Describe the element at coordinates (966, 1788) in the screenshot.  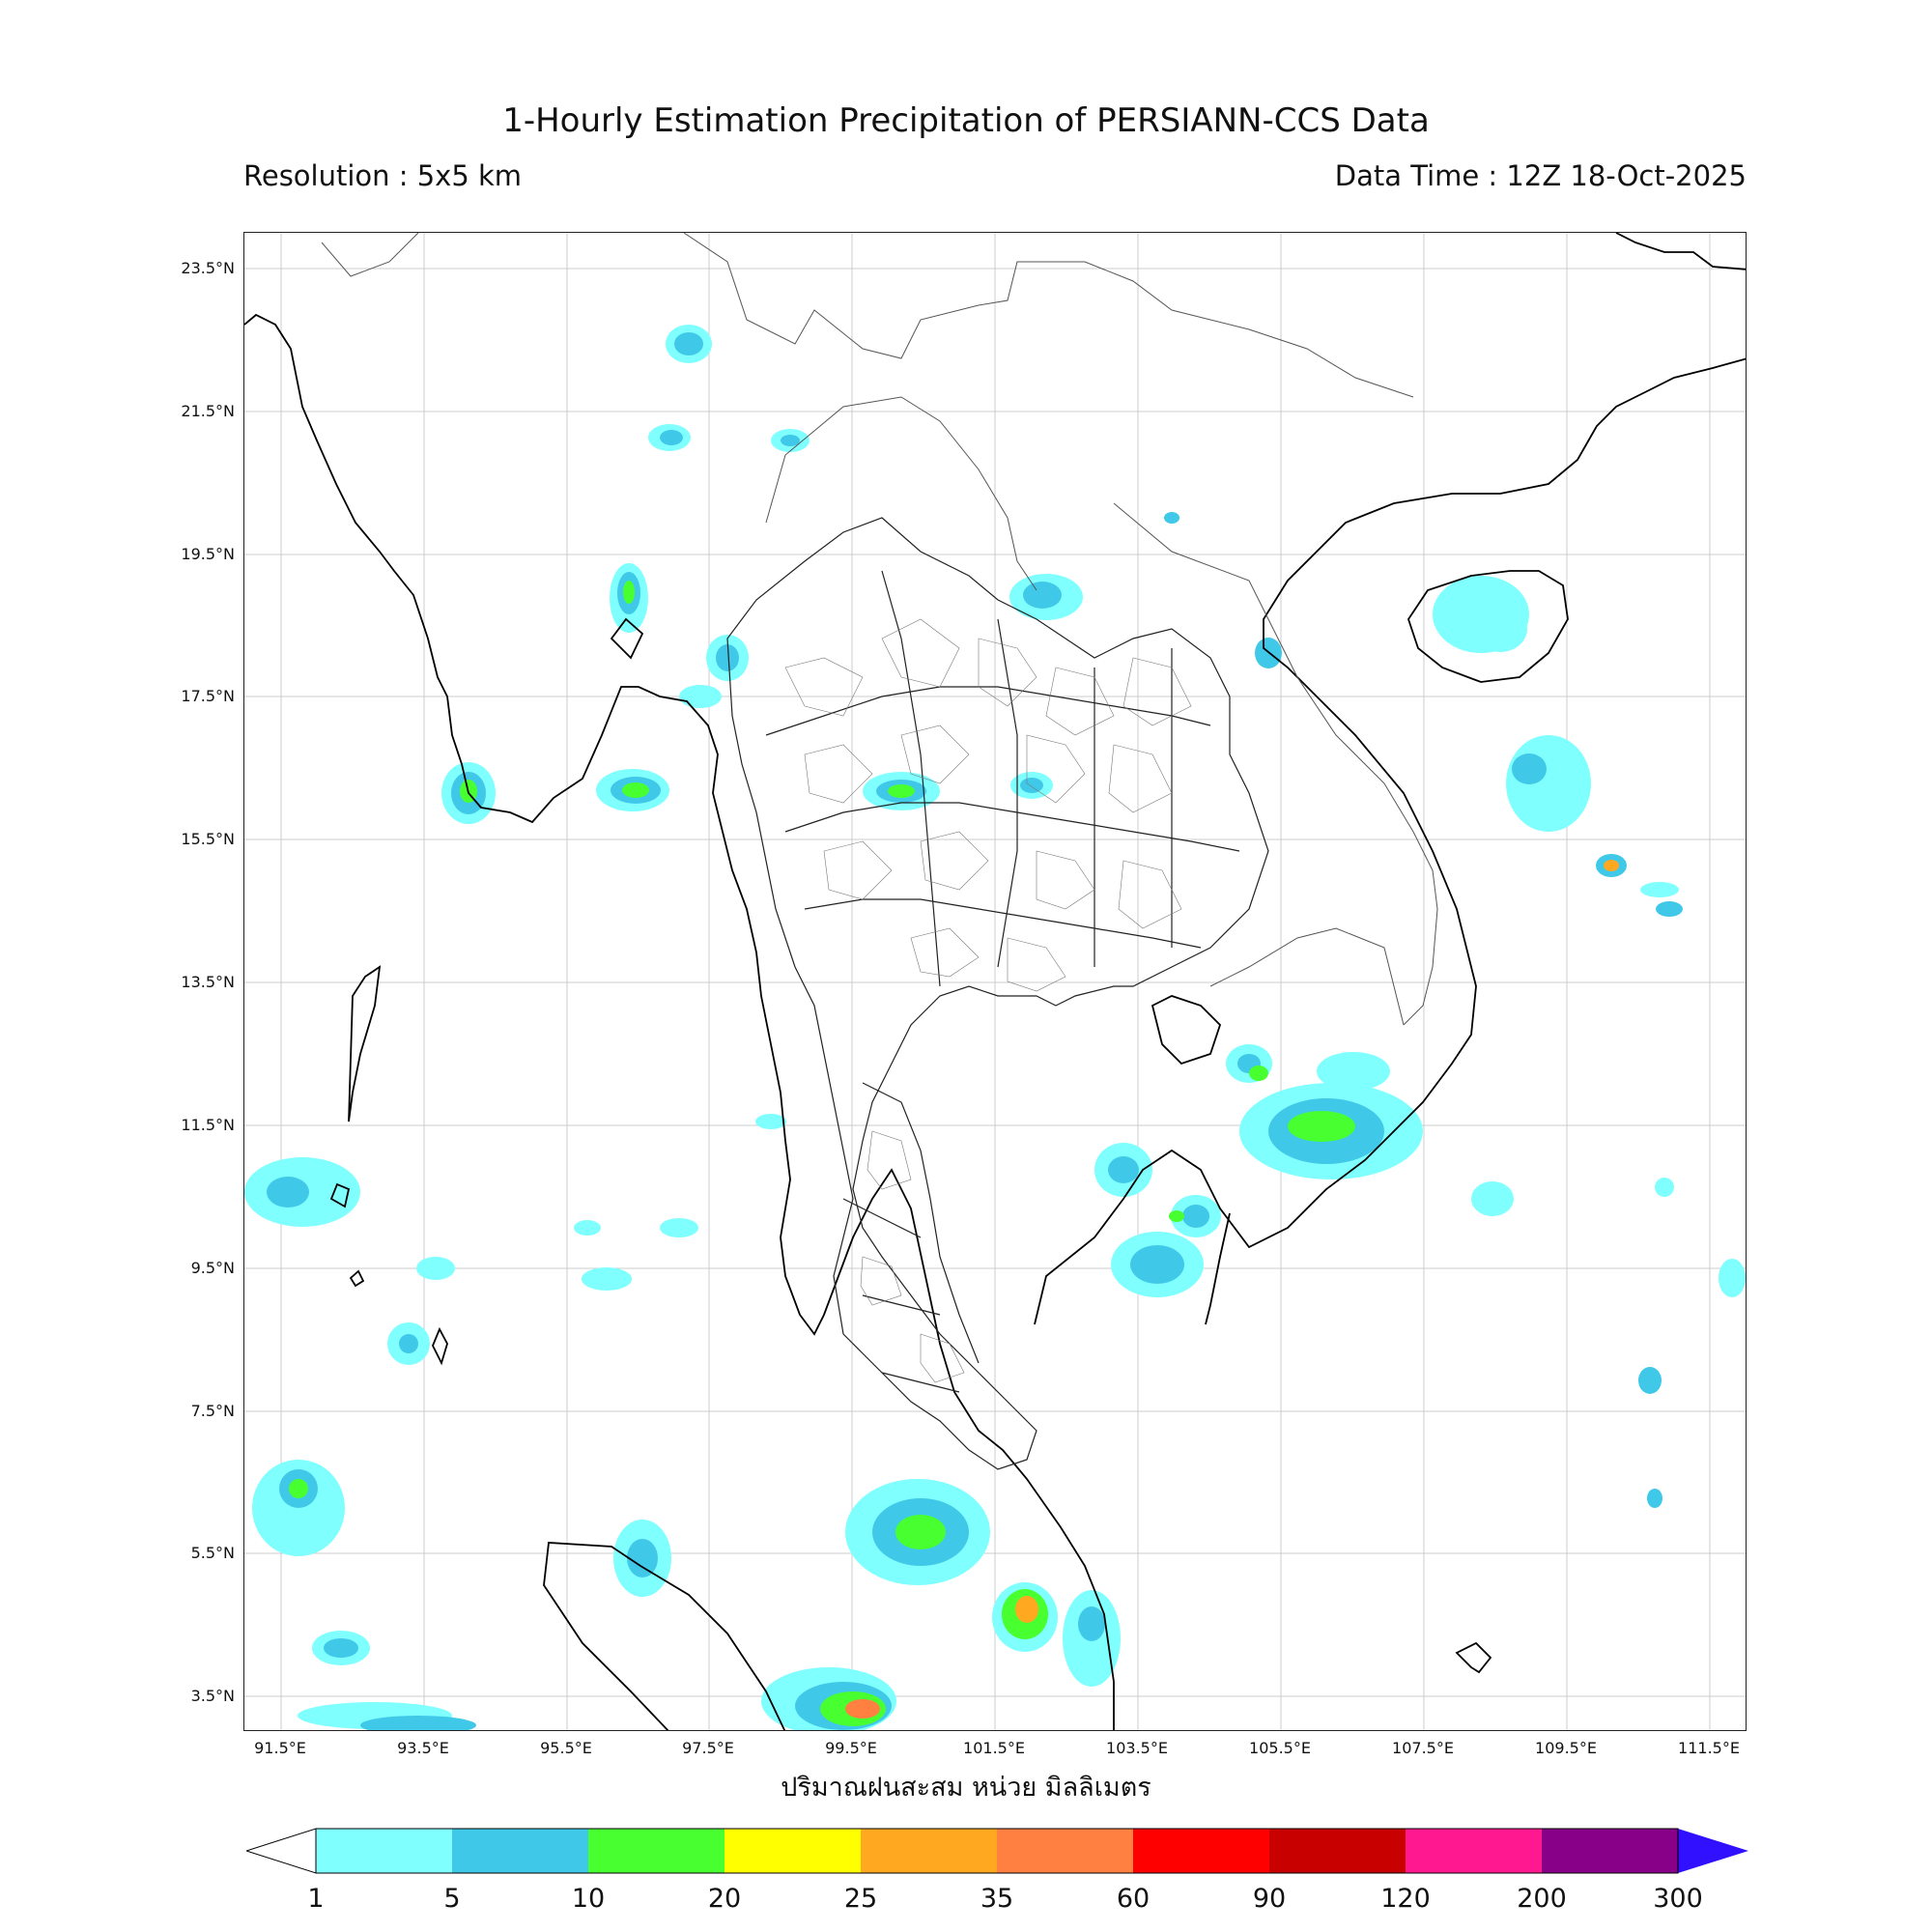
I see `colorbar-caption: ปริมาณฝนสะสม หน่วย มิลลิเมตร` at that location.